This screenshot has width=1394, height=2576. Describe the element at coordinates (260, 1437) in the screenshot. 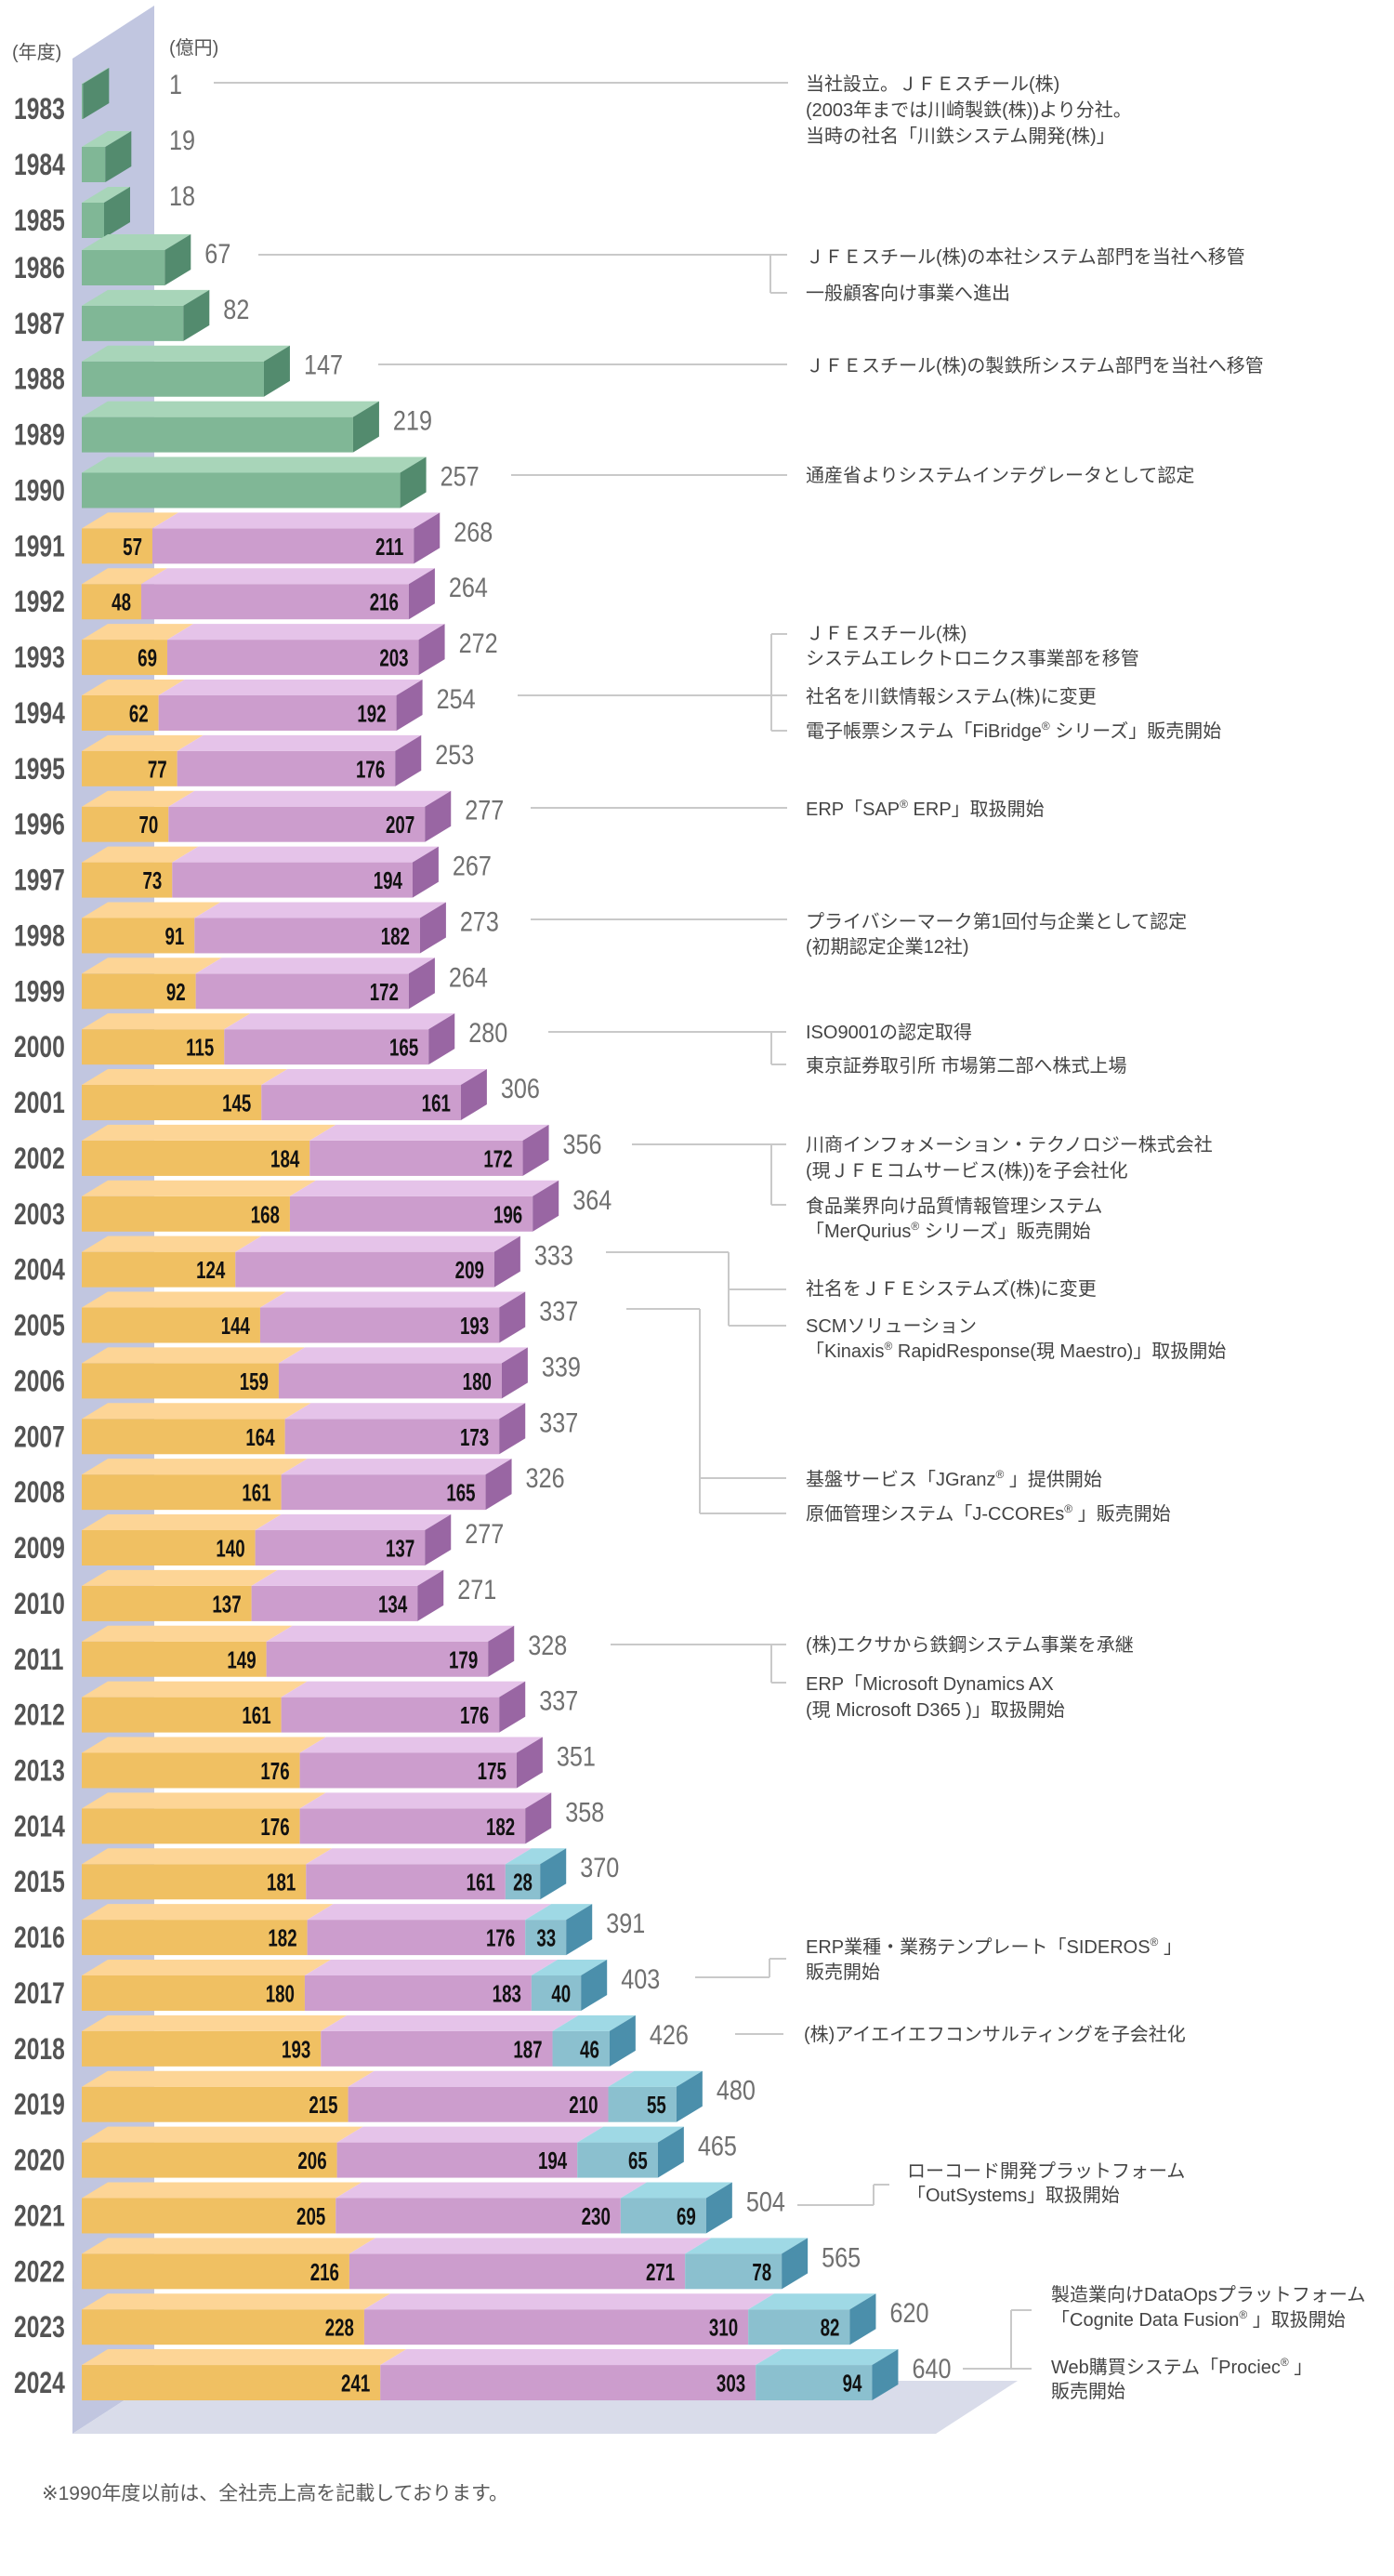

I see `segment-value-label: 164` at that location.